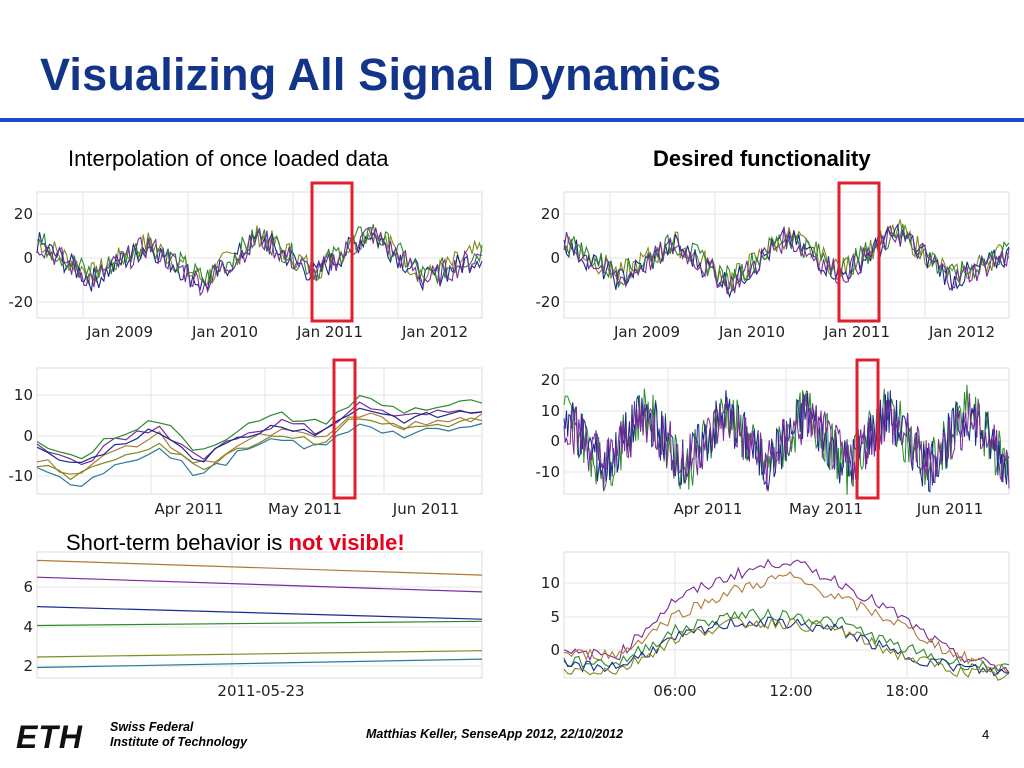 The height and width of the screenshot is (768, 1024). What do you see at coordinates (762, 158) in the screenshot?
I see `right-column-heading: Desired functionality` at bounding box center [762, 158].